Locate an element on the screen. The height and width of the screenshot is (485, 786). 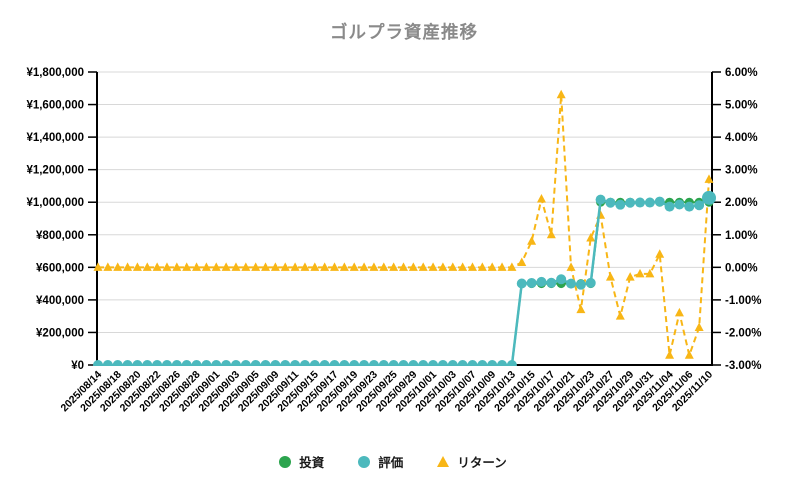
svg-text: ¥400,000 is located at coordinates (60, 301).